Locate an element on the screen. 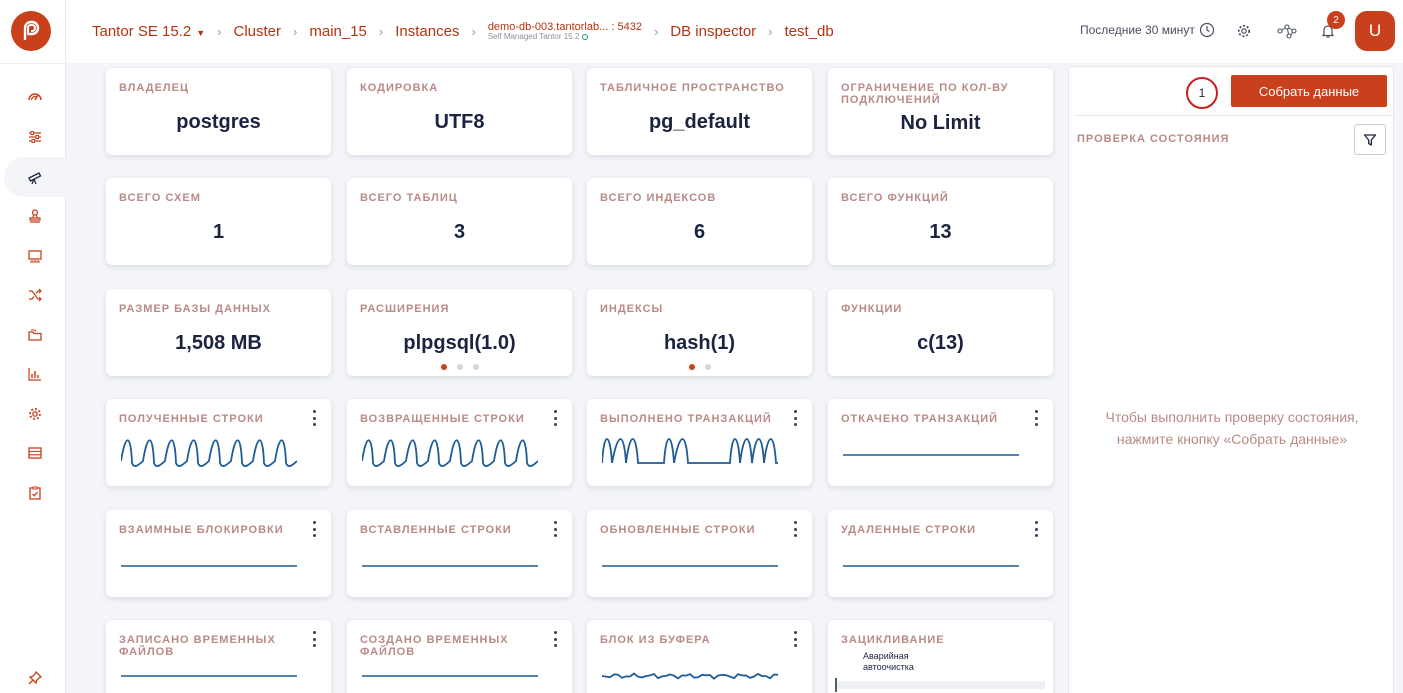  carousel-pager is located at coordinates (459, 367).